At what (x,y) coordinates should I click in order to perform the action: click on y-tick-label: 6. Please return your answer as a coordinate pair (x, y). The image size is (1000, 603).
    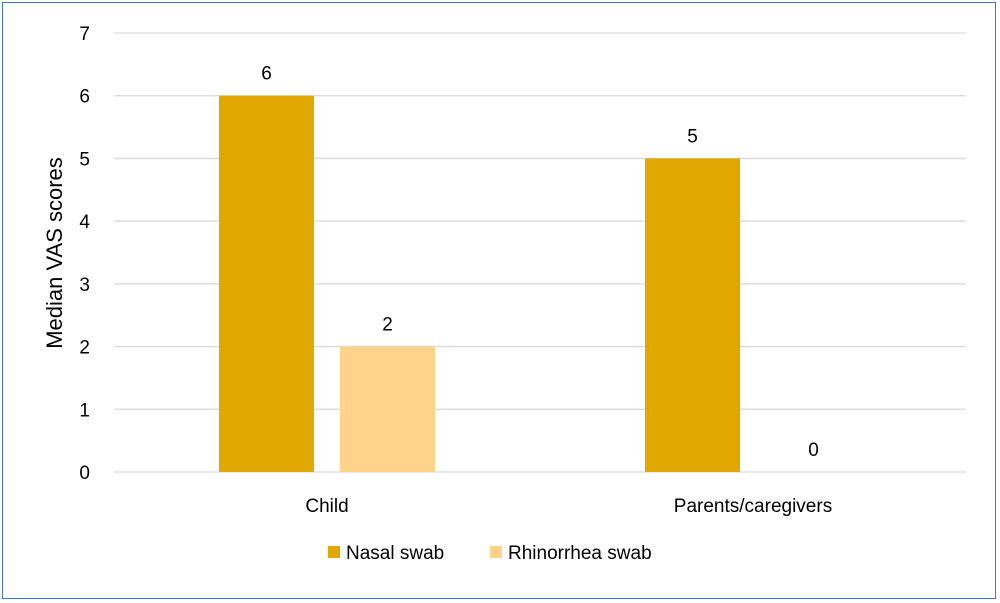
    Looking at the image, I should click on (84, 97).